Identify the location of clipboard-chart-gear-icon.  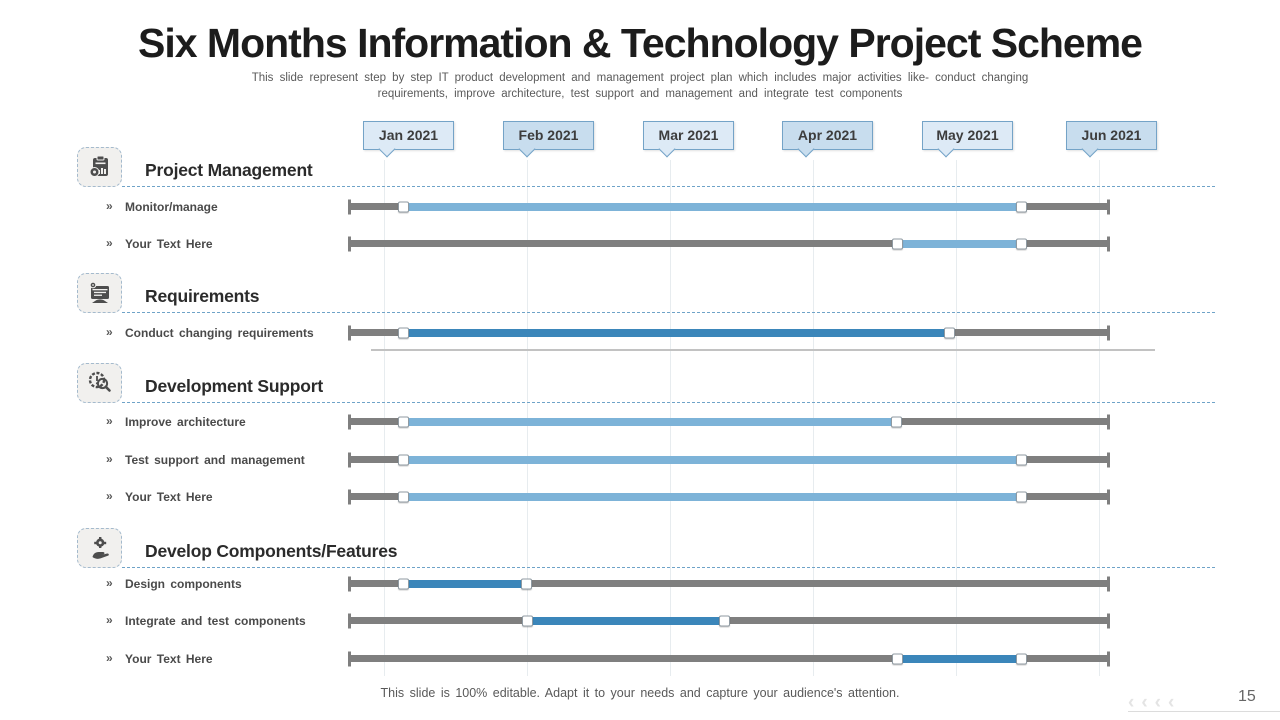
(98, 166).